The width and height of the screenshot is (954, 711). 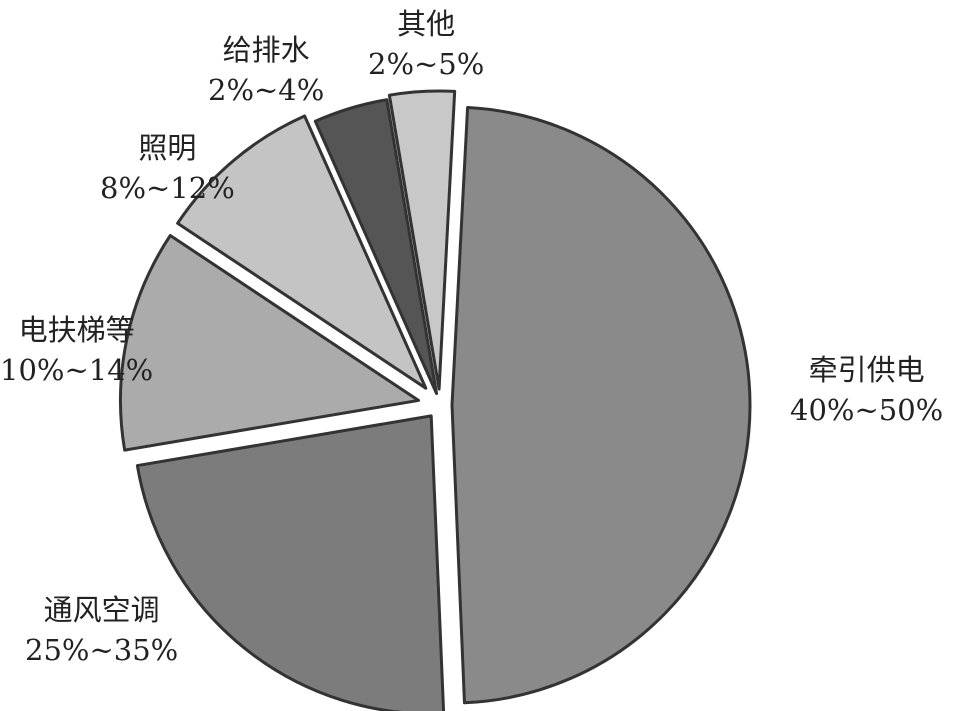 What do you see at coordinates (426, 44) in the screenshot?
I see `label-other: 其他 2%~5%` at bounding box center [426, 44].